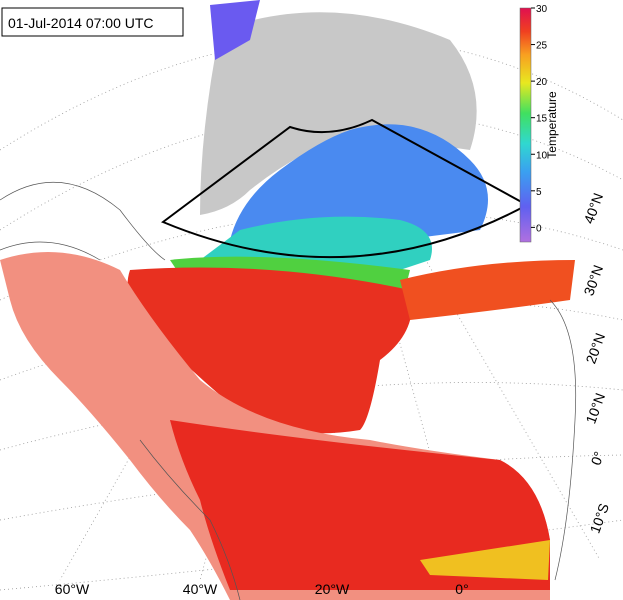 The height and width of the screenshot is (600, 623). What do you see at coordinates (72, 589) in the screenshot?
I see `longitude-label: 60°W` at bounding box center [72, 589].